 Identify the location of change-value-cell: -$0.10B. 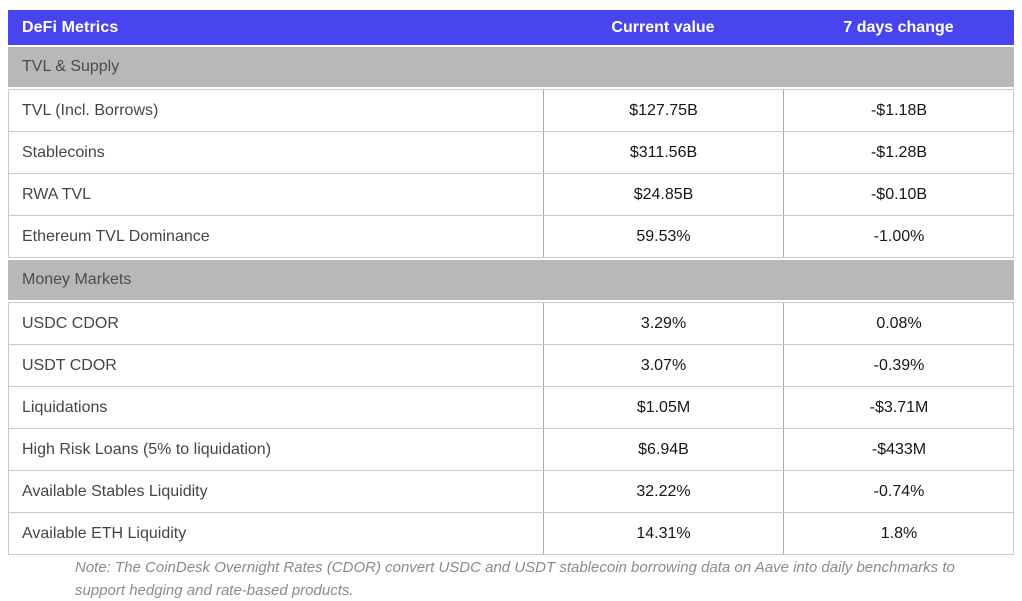
(898, 194).